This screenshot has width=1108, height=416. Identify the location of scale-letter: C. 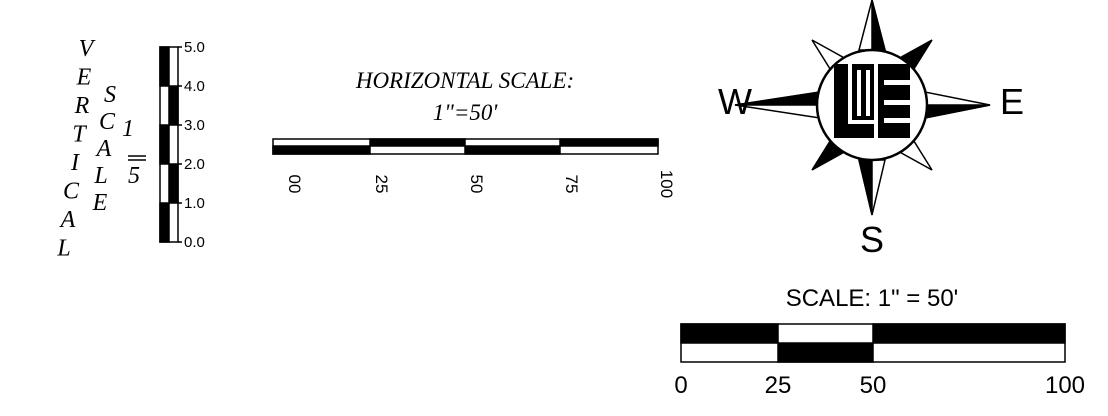
(107, 122).